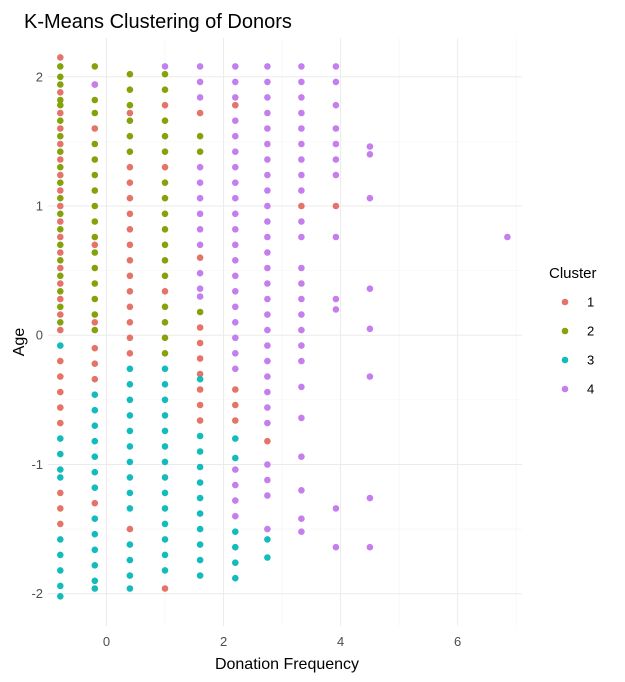 This screenshot has width=625, height=682. What do you see at coordinates (223, 641) in the screenshot?
I see `x-tick-label: 2` at bounding box center [223, 641].